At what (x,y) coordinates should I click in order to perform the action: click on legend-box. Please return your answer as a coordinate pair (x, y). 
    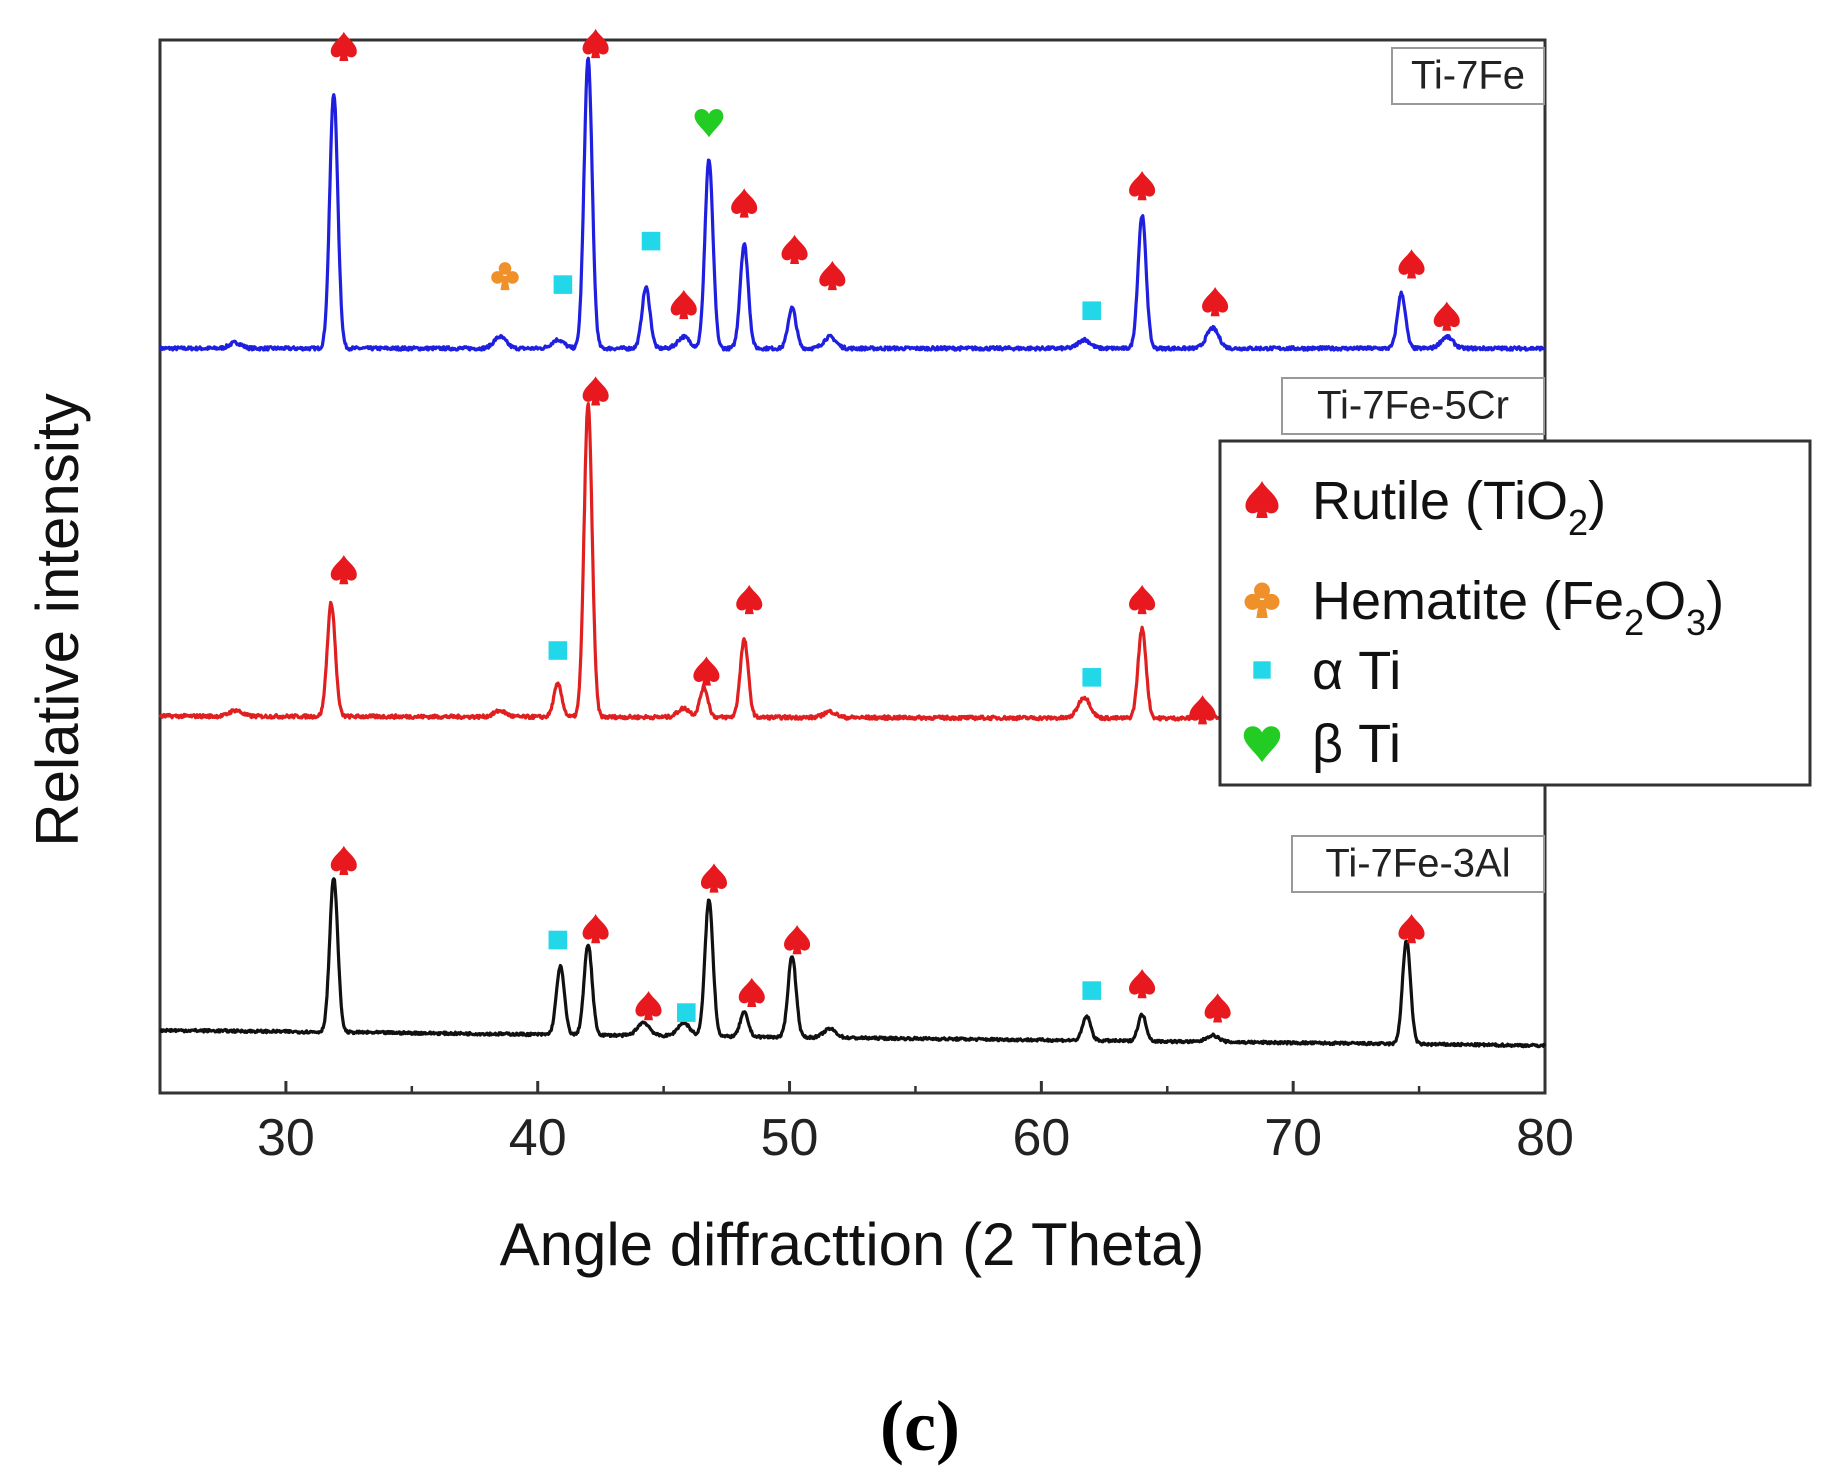
    Looking at the image, I should click on (1515, 613).